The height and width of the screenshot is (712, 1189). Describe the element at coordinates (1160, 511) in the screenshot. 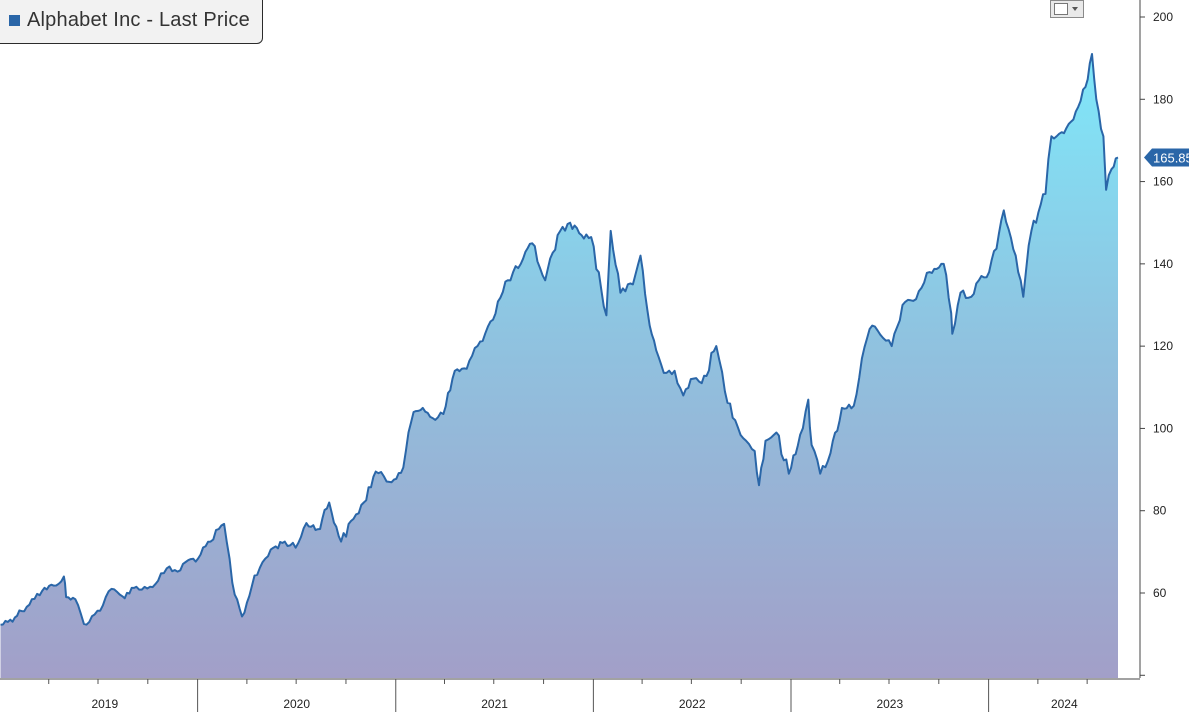

I see `y-tick-label: 80` at that location.